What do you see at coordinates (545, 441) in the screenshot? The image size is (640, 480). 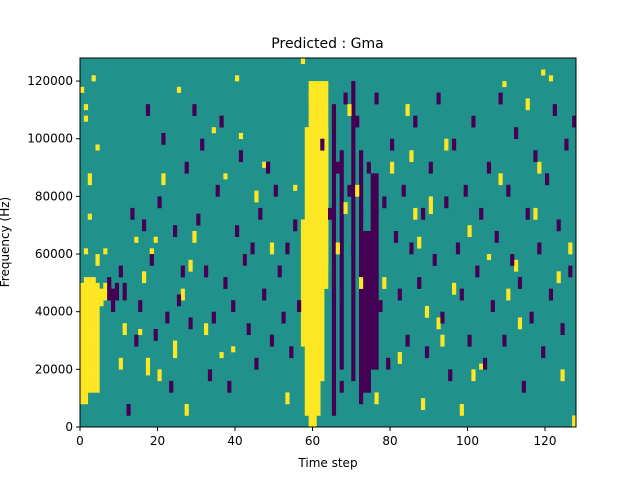 I see `x-tick-label: 120` at bounding box center [545, 441].